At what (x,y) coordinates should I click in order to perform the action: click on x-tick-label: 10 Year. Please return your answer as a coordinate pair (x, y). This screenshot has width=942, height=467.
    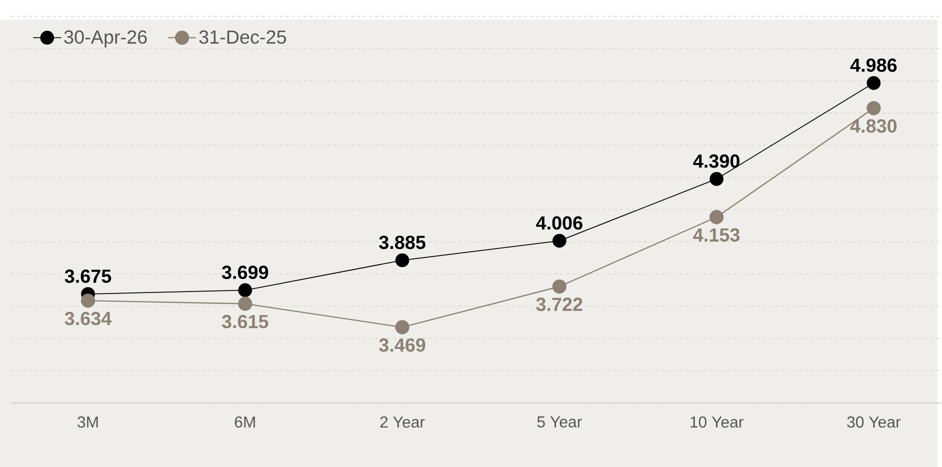
    Looking at the image, I should click on (717, 422).